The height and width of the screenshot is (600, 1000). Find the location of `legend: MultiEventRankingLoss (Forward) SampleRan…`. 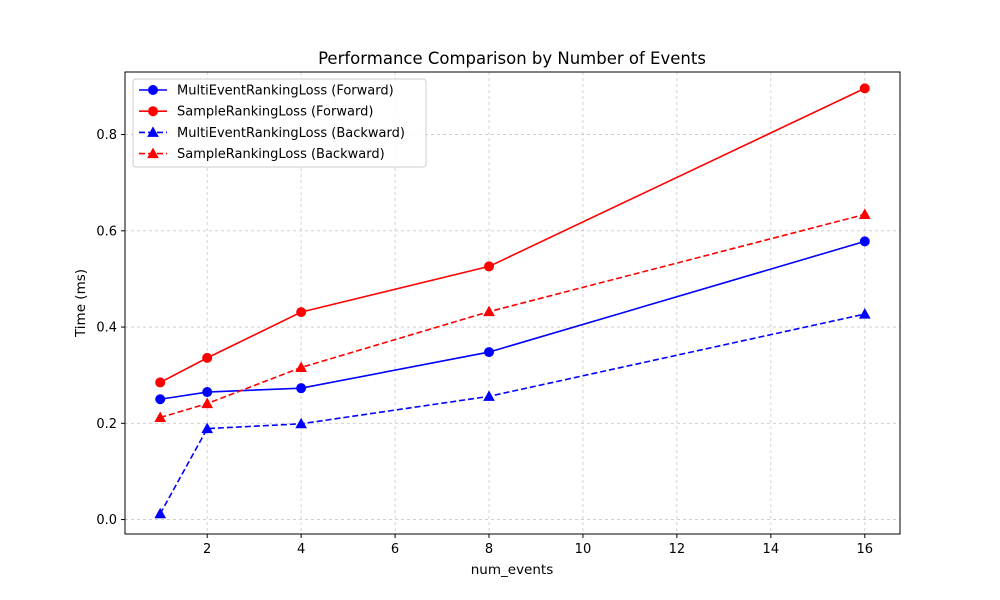

legend: MultiEventRankingLoss (Forward) SampleRan… is located at coordinates (279, 123).